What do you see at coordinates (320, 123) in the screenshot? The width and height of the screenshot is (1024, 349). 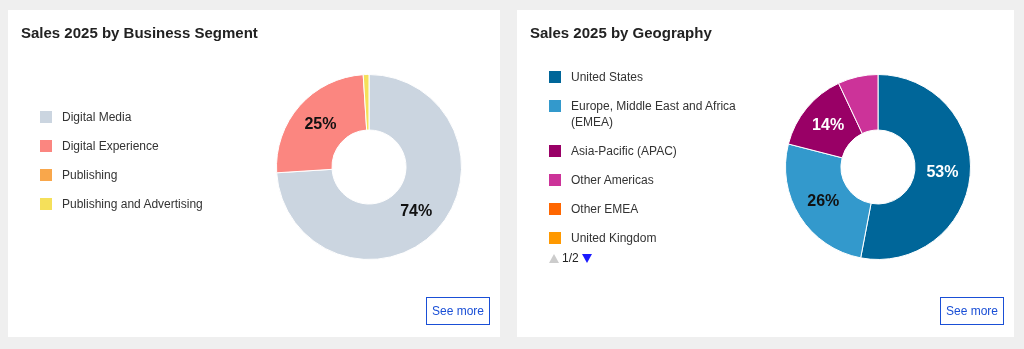 I see `data-label: 25%` at bounding box center [320, 123].